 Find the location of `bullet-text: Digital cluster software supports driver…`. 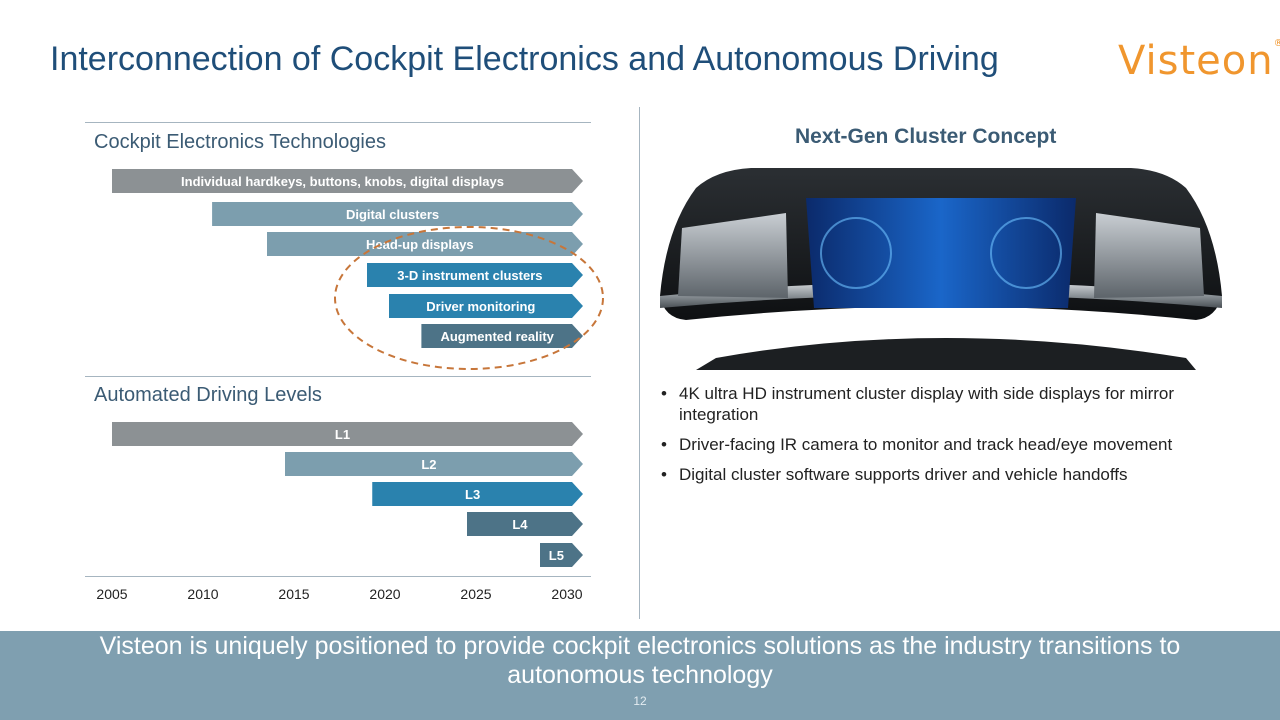

bullet-text: Digital cluster software supports driver… is located at coordinates (903, 474).